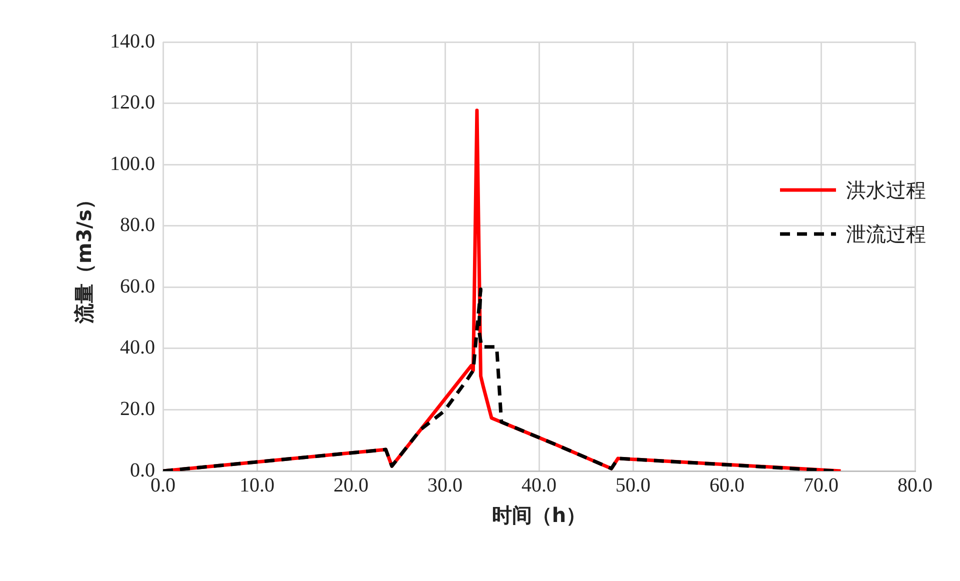 This screenshot has width=960, height=581. What do you see at coordinates (137, 409) in the screenshot?
I see `y-tick-label: 20.0` at bounding box center [137, 409].